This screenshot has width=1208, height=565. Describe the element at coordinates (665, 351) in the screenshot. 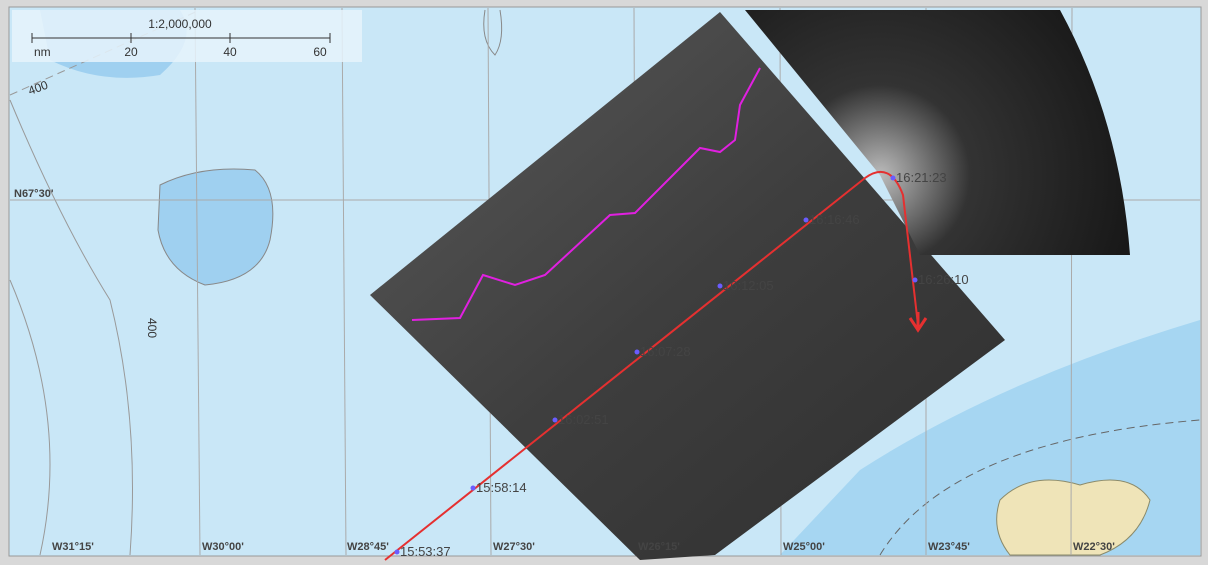

I see `track-time: 16:07:28` at that location.